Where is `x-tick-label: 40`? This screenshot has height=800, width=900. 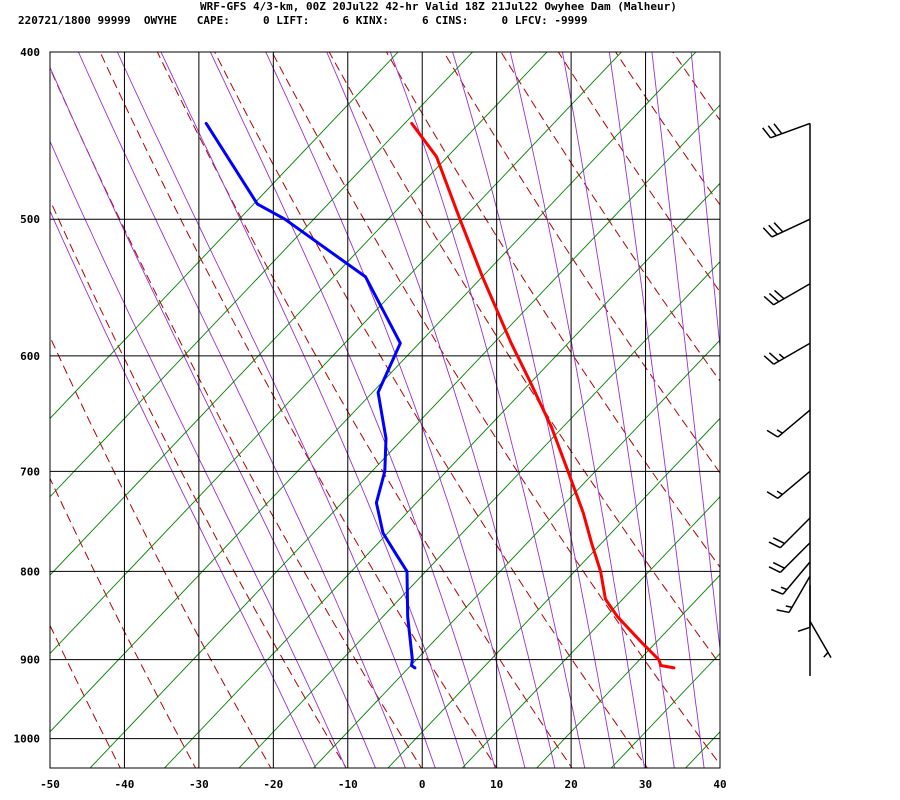
x-tick-label: 40 is located at coordinates (719, 784).